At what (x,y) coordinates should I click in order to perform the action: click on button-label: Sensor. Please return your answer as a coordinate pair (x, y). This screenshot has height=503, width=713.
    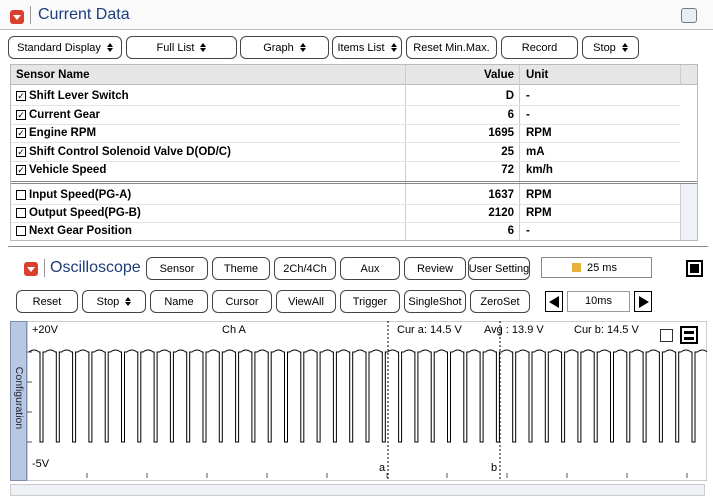
    Looking at the image, I should click on (177, 268).